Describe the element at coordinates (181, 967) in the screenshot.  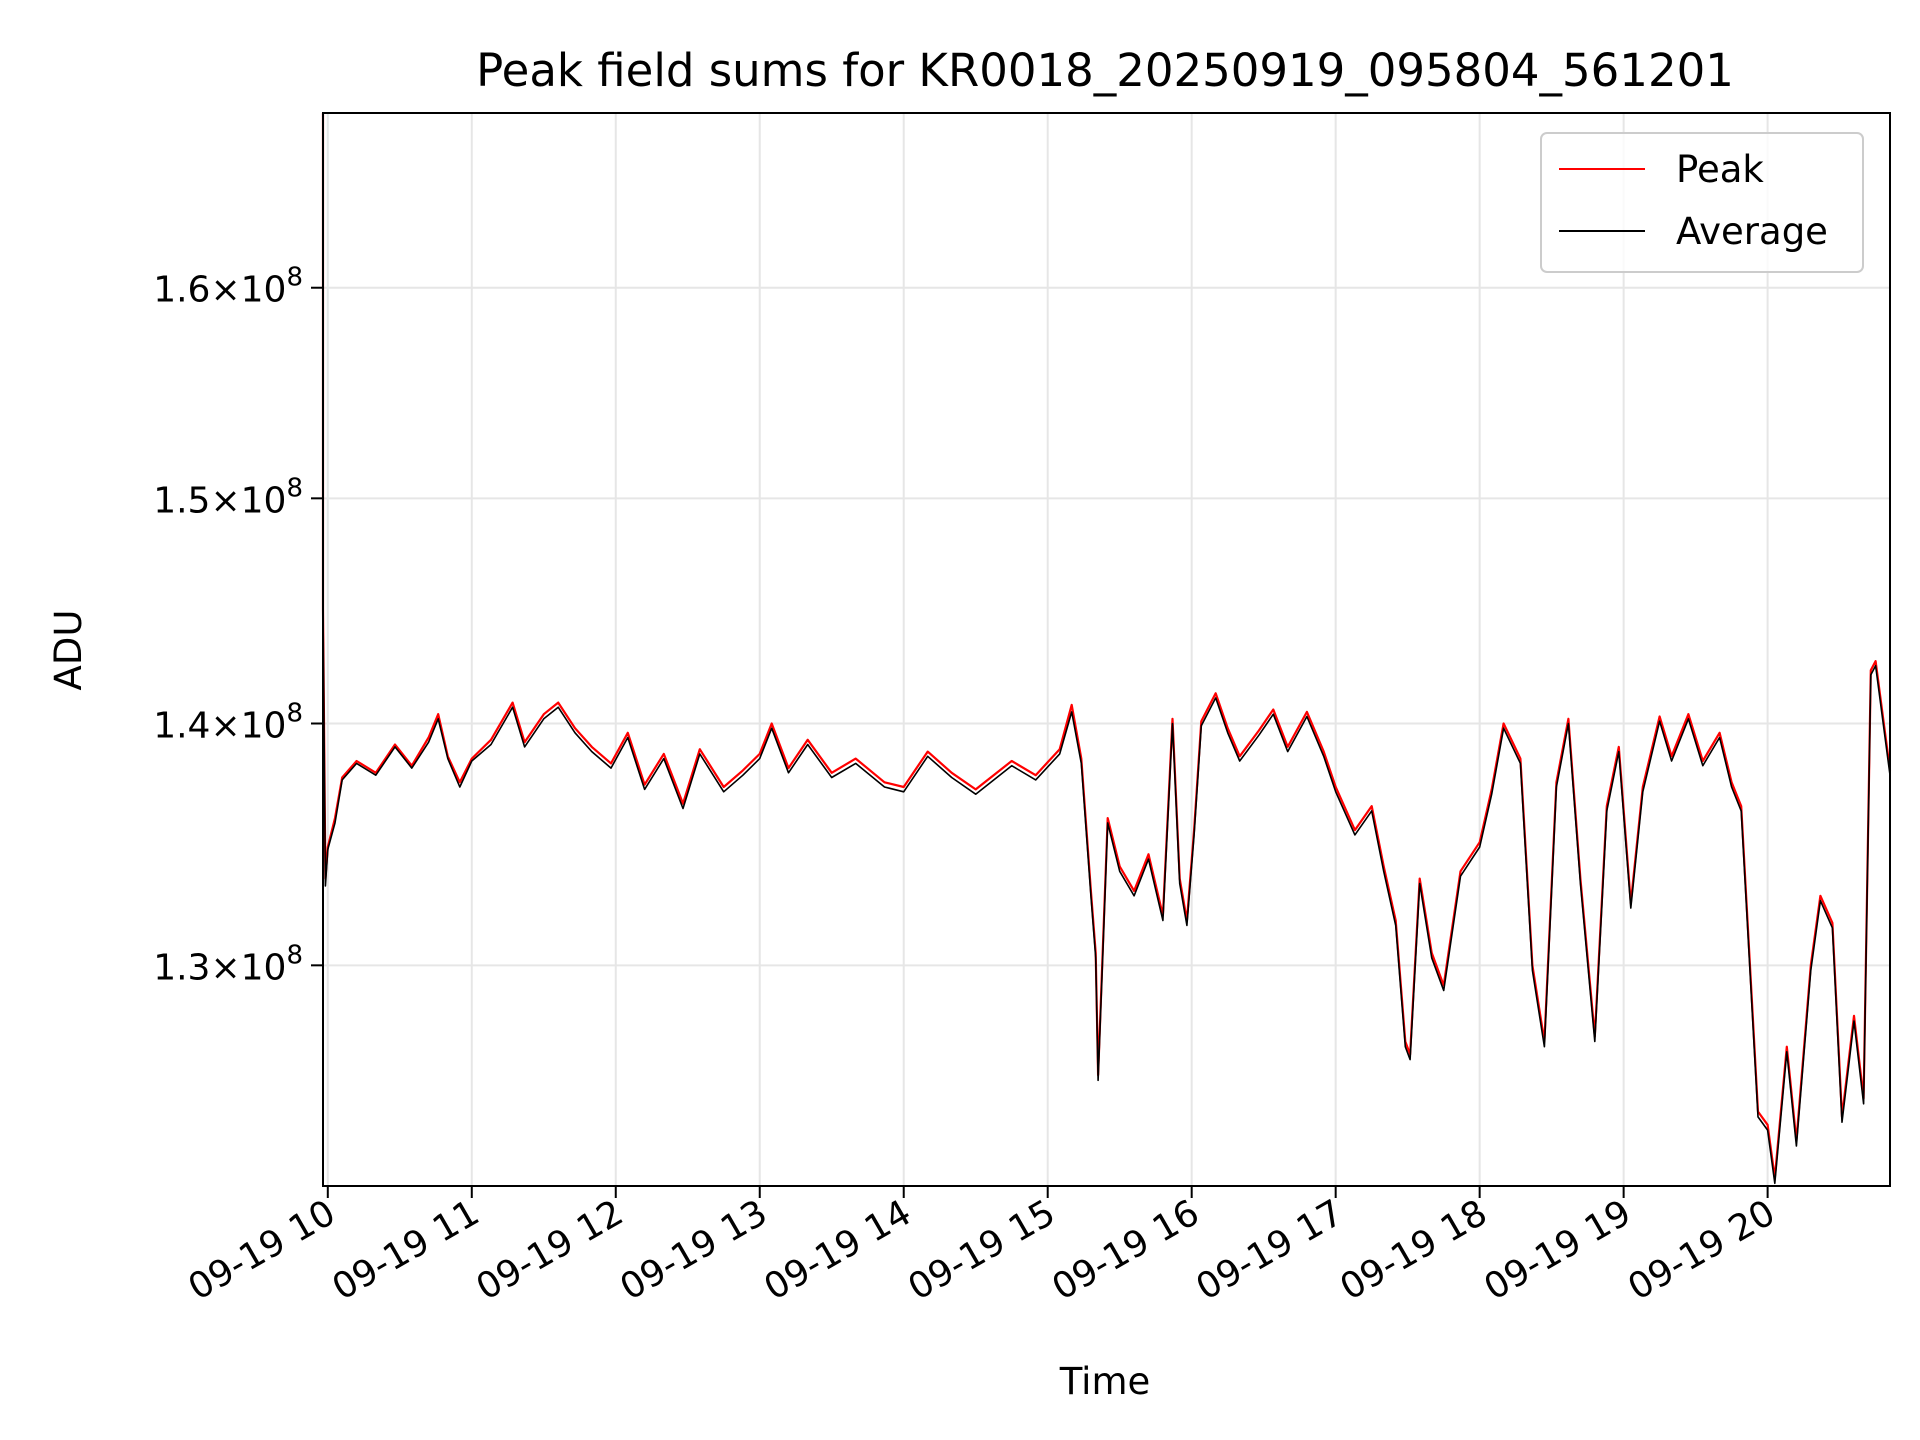
I see `y-tick-mantissa: 1.3` at that location.